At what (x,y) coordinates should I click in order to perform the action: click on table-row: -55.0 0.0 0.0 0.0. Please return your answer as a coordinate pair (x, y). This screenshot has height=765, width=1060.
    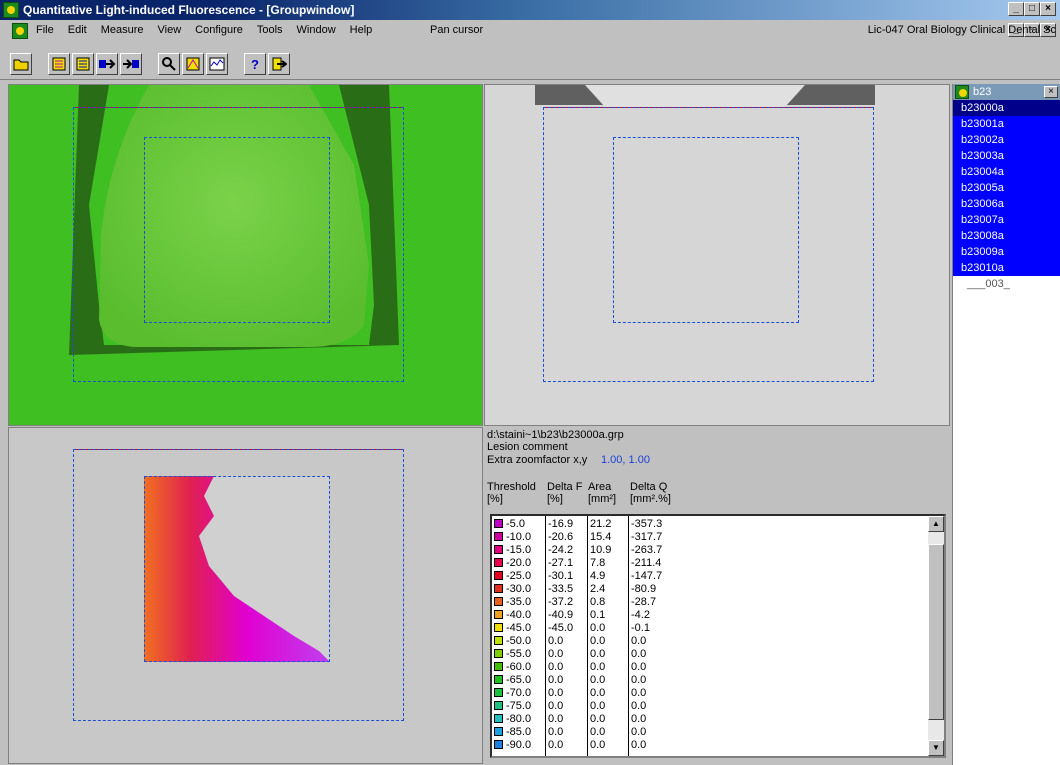
    Looking at the image, I should click on (711, 654).